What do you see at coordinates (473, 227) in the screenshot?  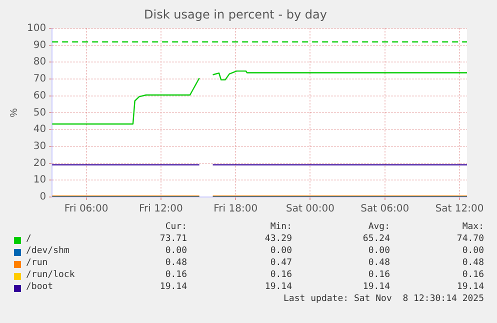 I see `text: Max:` at bounding box center [473, 227].